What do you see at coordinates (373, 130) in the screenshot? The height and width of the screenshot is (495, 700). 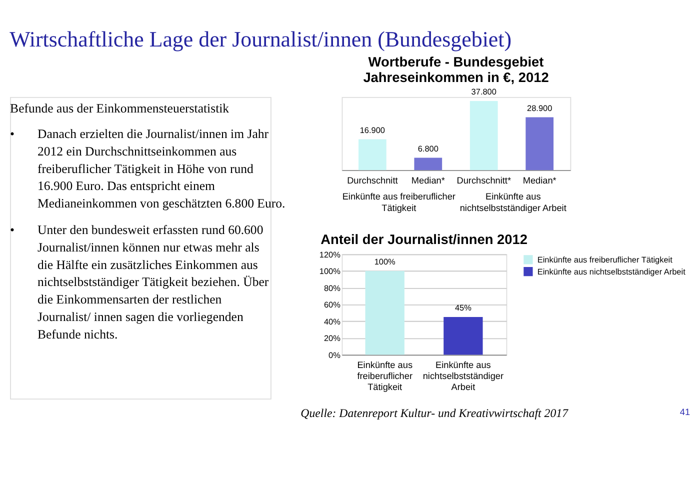 I see `data-label: 16.900` at bounding box center [373, 130].